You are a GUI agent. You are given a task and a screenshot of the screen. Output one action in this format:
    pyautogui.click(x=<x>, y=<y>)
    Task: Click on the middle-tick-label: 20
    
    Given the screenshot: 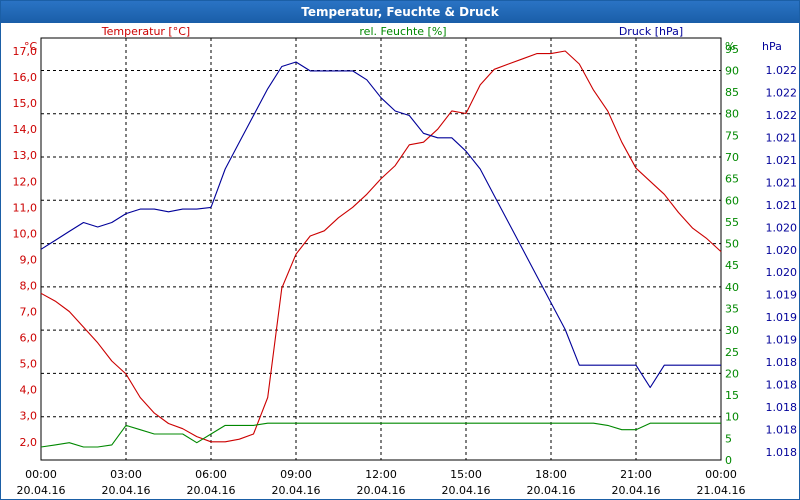 What is the action you would take?
    pyautogui.click(x=732, y=373)
    